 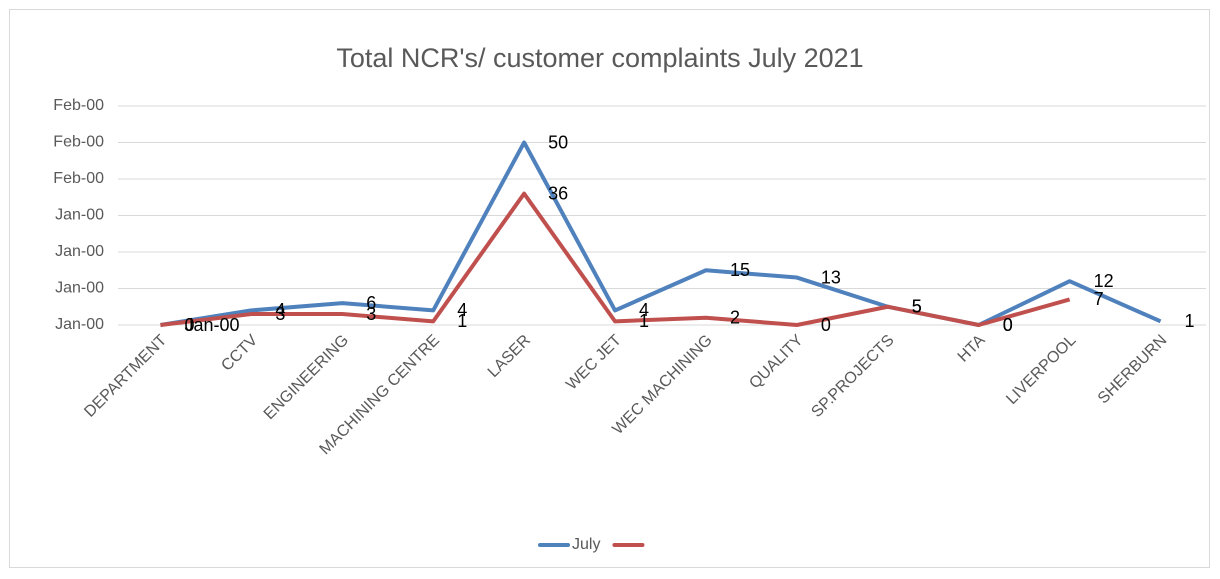 What do you see at coordinates (740, 270) in the screenshot?
I see `data-label: 15` at bounding box center [740, 270].